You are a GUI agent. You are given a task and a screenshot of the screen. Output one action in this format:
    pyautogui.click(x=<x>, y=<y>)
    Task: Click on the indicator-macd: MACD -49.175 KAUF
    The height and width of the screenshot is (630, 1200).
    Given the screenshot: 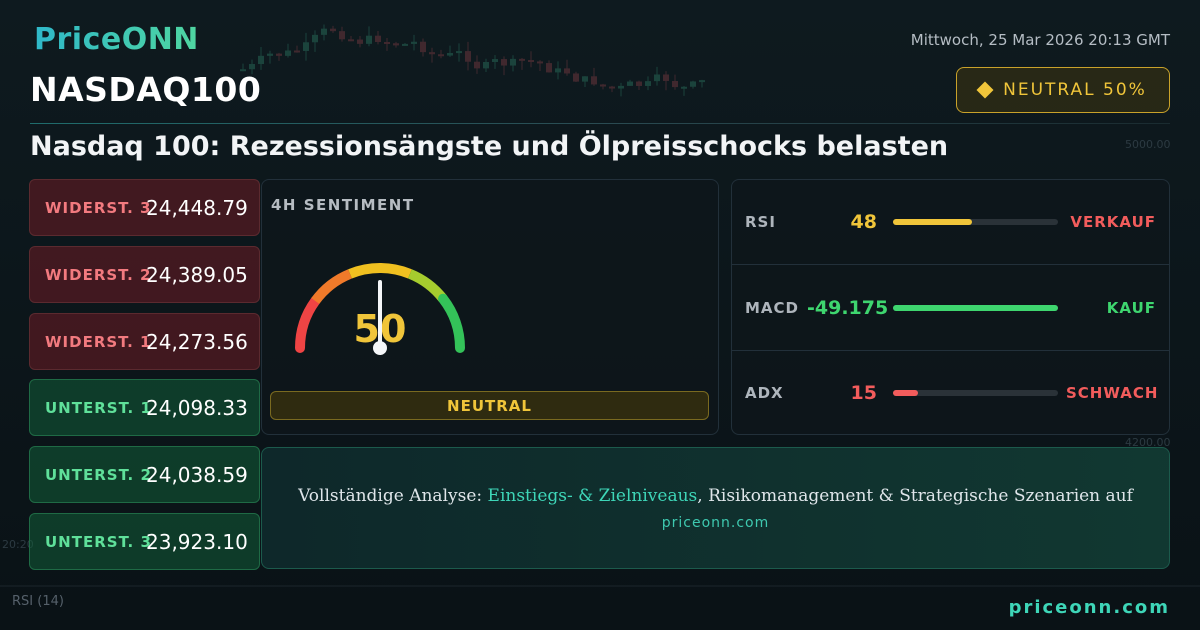 What is the action you would take?
    pyautogui.click(x=950, y=307)
    